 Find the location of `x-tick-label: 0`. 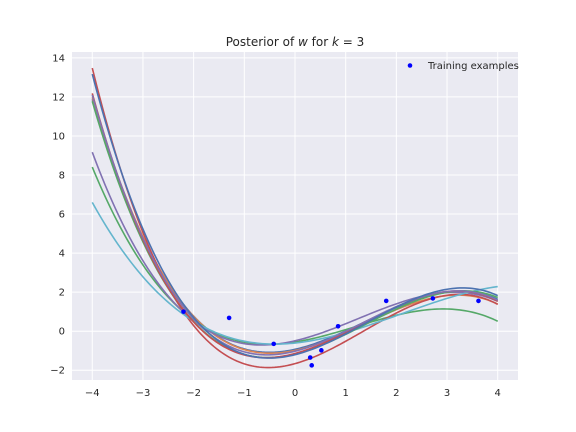

x-tick-label: 0 is located at coordinates (295, 393).